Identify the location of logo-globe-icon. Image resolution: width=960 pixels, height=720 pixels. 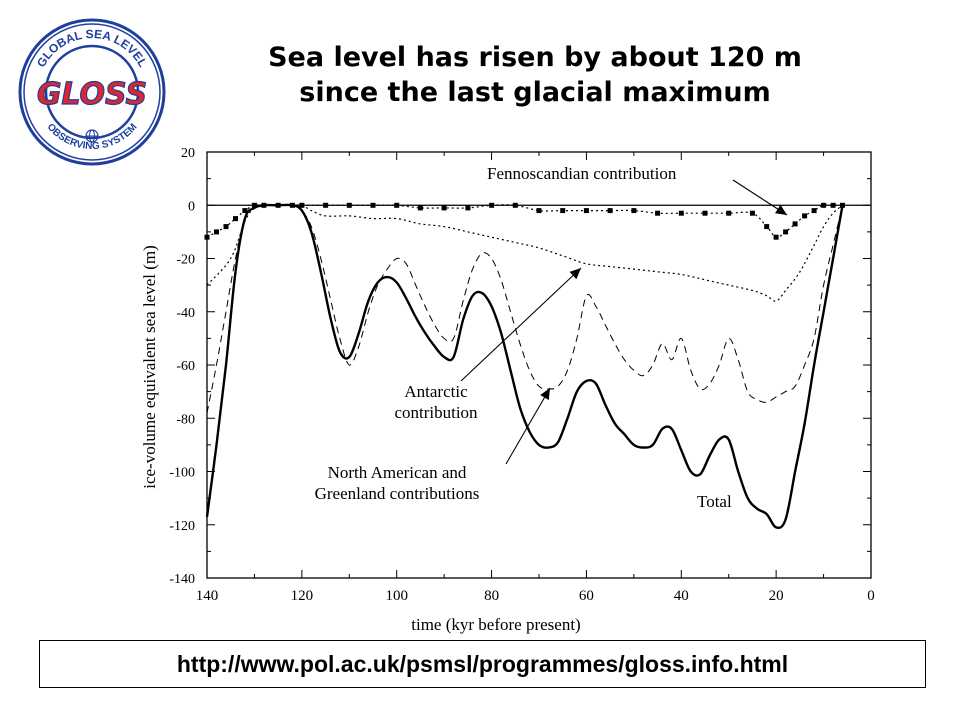
(92, 136).